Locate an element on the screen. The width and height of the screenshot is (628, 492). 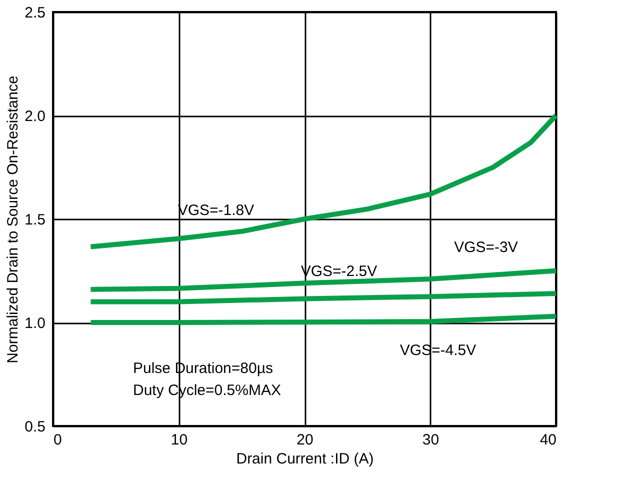
x-tick-label: 0 is located at coordinates (58, 440).